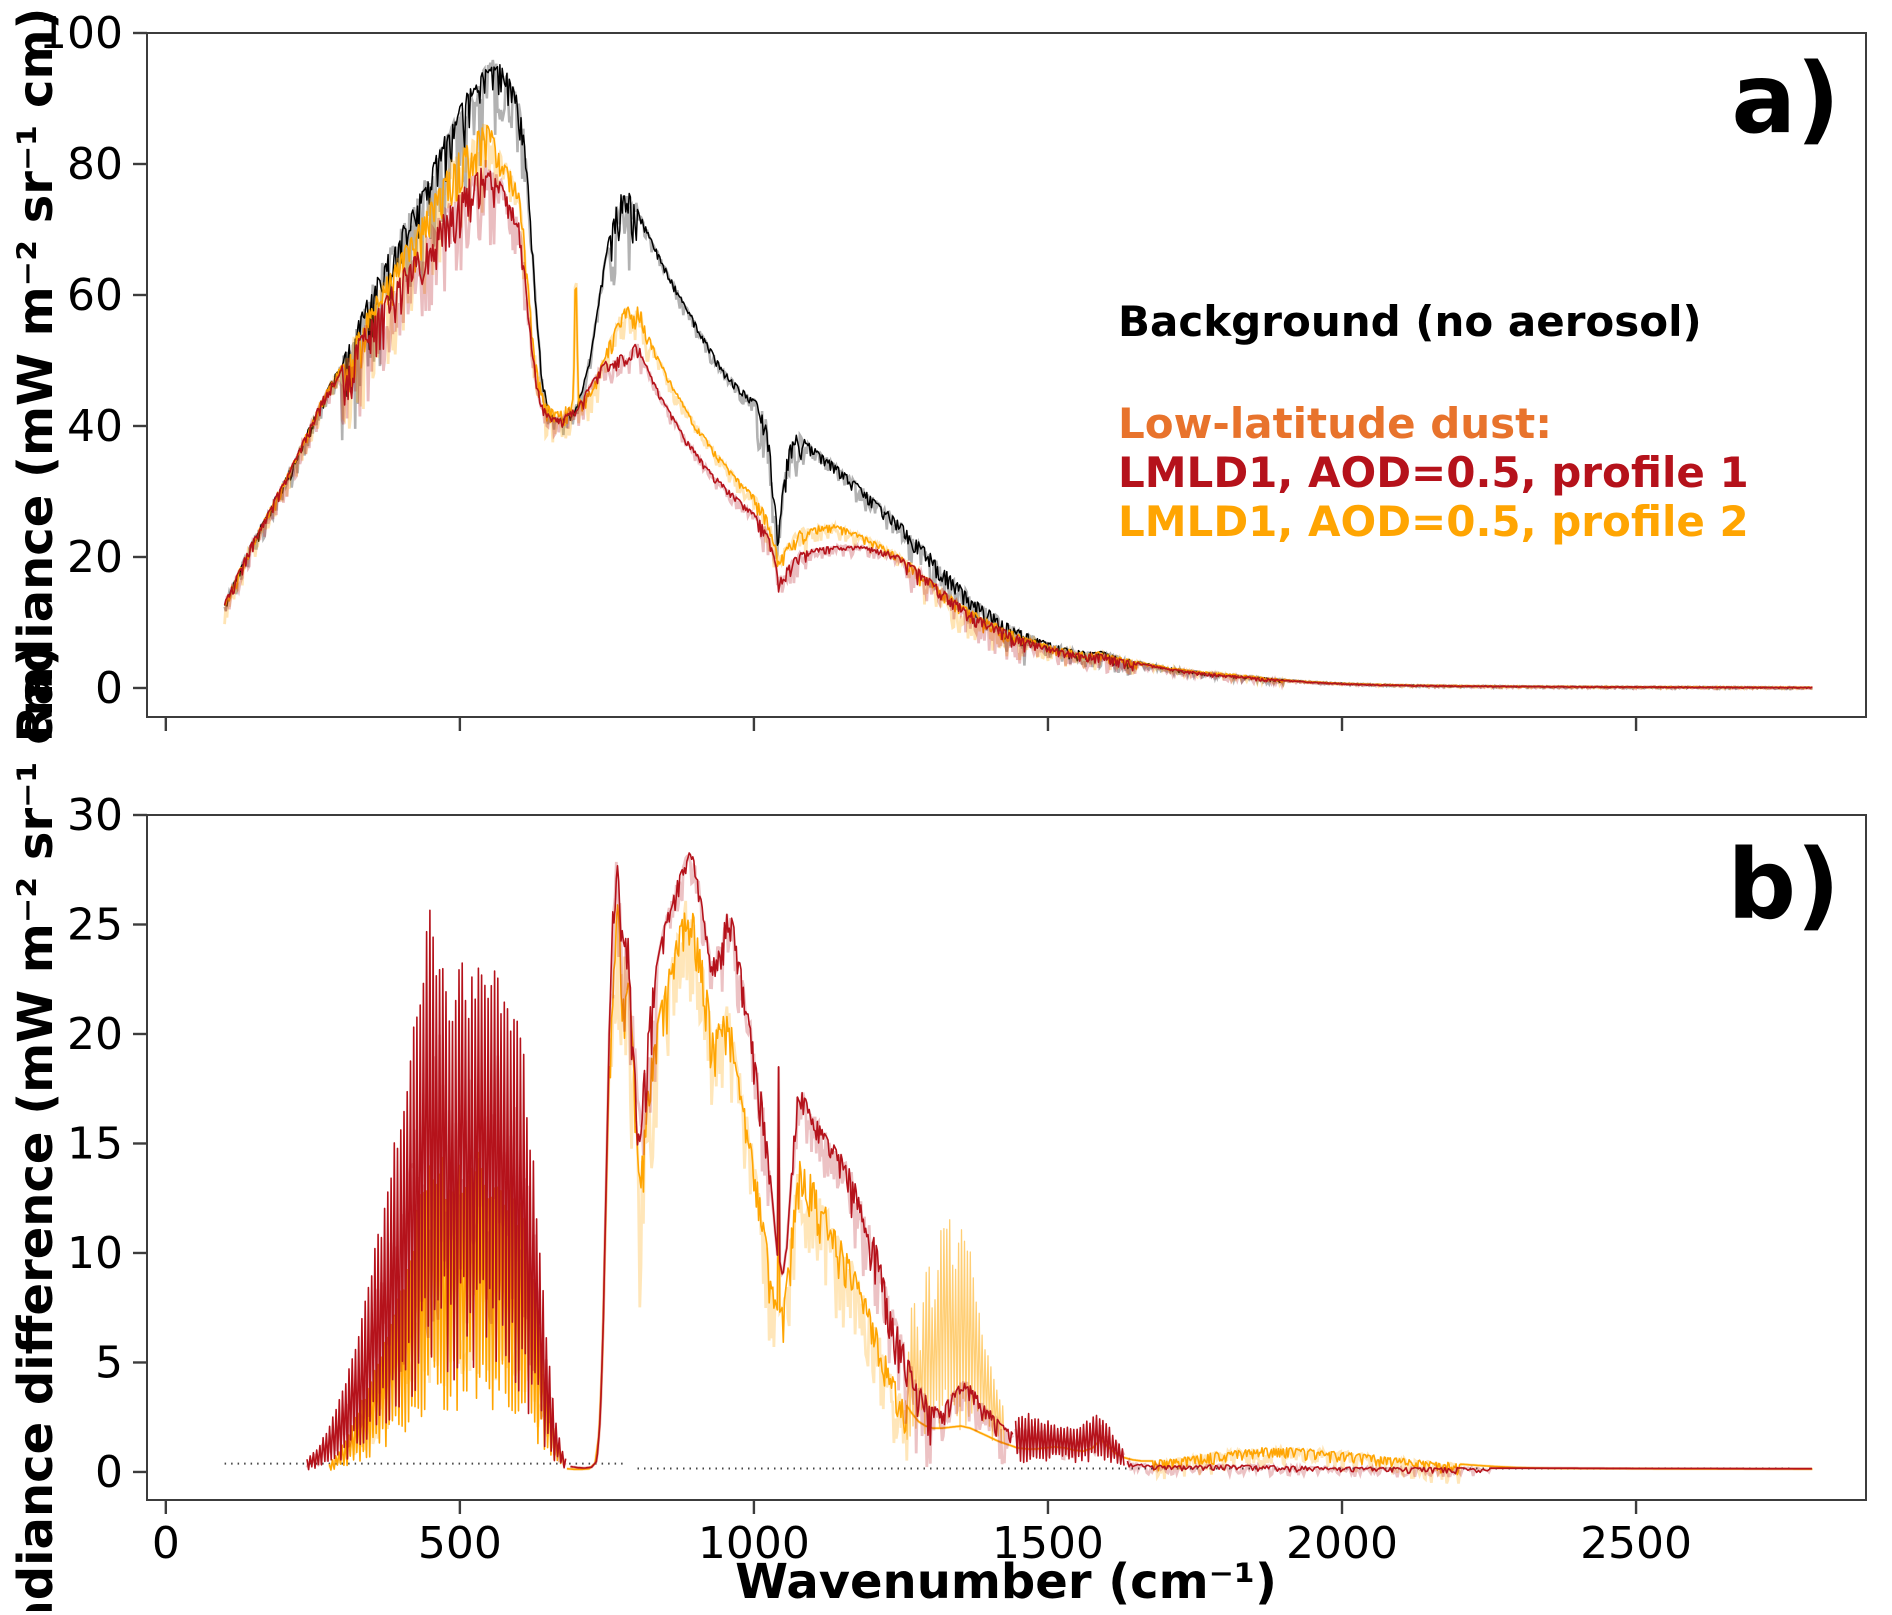  I want to click on panel-a-ytick-label: 40, so click(95, 426).